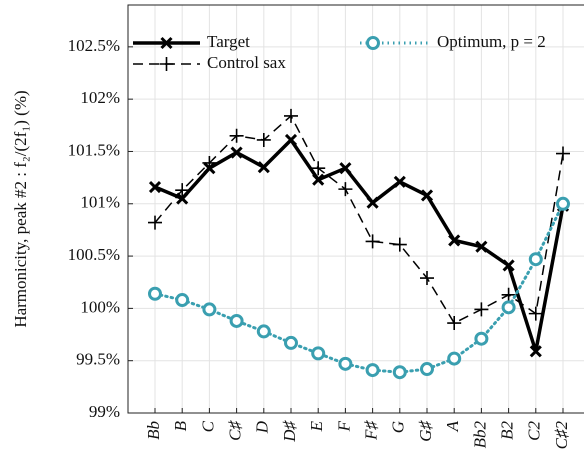  I want to click on x-tick-label: A, so click(452, 426).